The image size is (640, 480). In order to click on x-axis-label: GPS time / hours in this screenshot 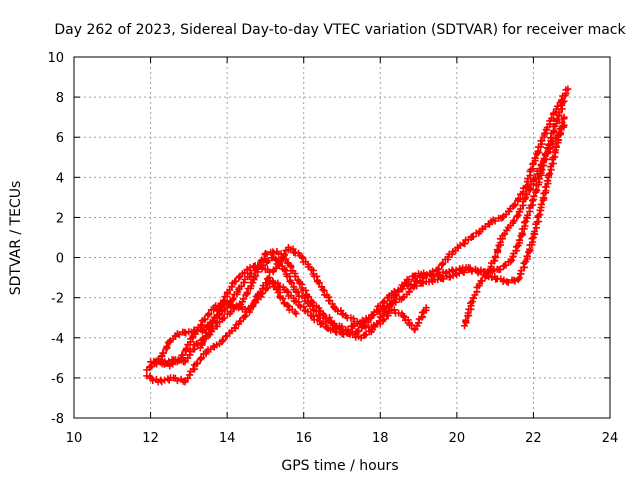, I will do `click(339, 466)`.